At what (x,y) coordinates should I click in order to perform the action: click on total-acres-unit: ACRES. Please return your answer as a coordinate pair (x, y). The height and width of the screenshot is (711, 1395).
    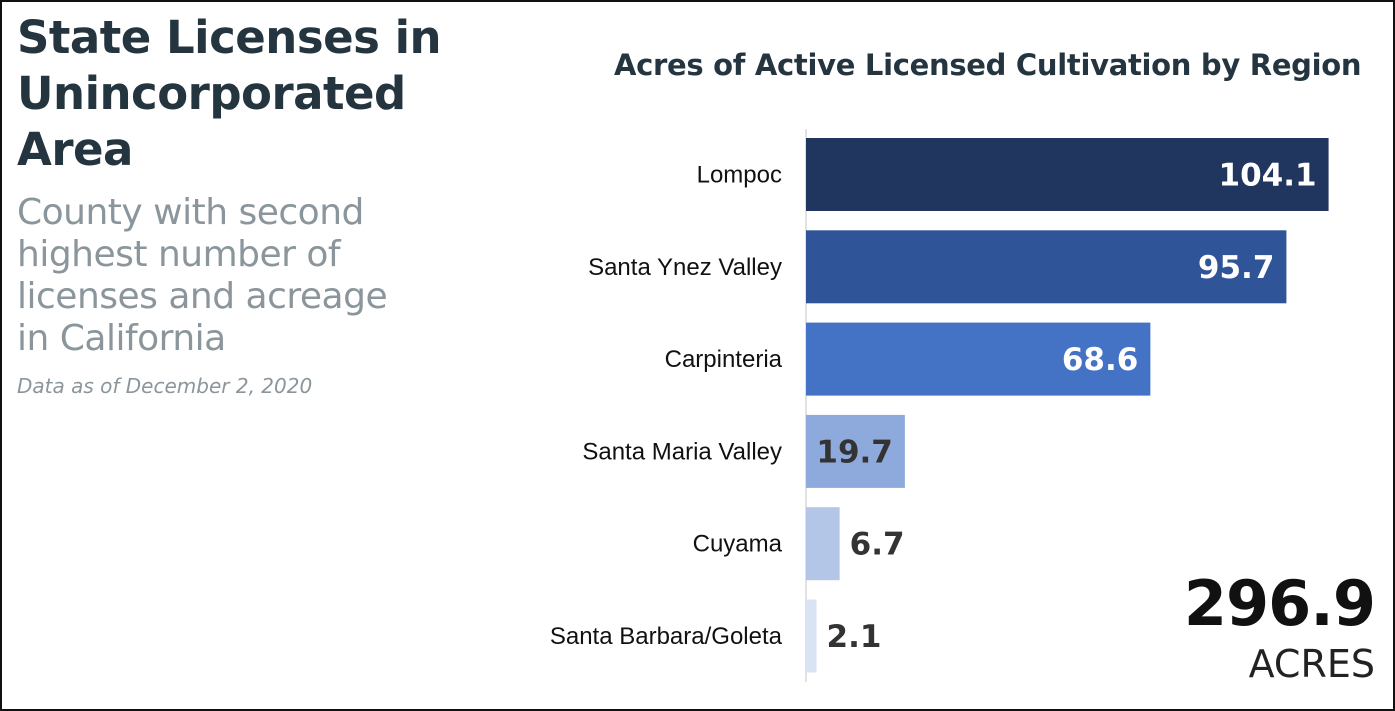
    Looking at the image, I should click on (1311, 664).